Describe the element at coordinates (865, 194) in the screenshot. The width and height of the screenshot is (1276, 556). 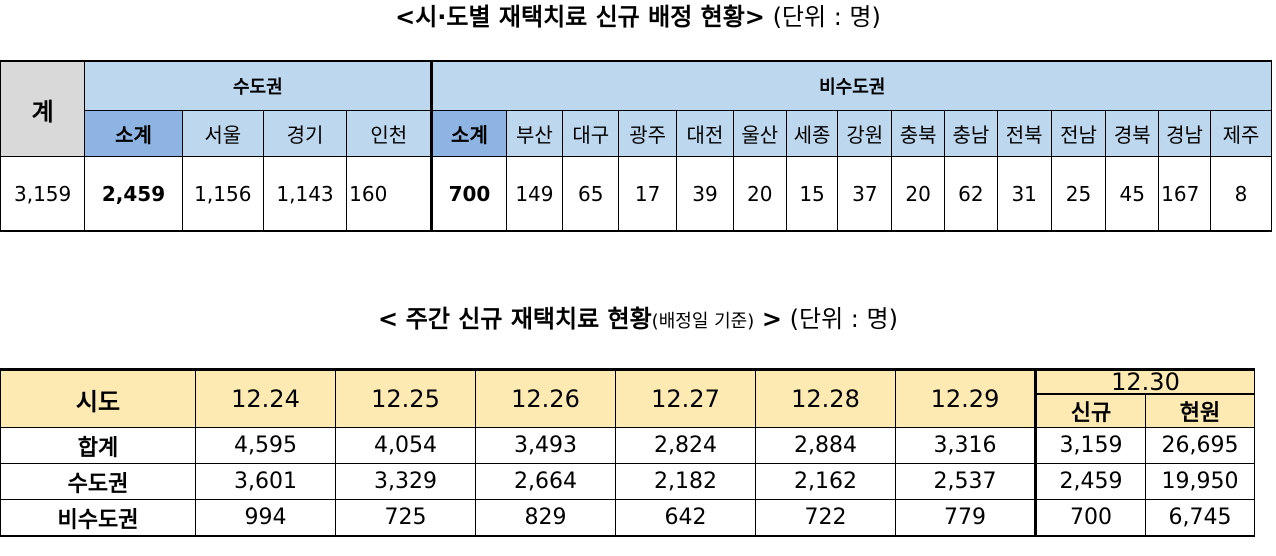
I see `noncapital-value: 37` at that location.